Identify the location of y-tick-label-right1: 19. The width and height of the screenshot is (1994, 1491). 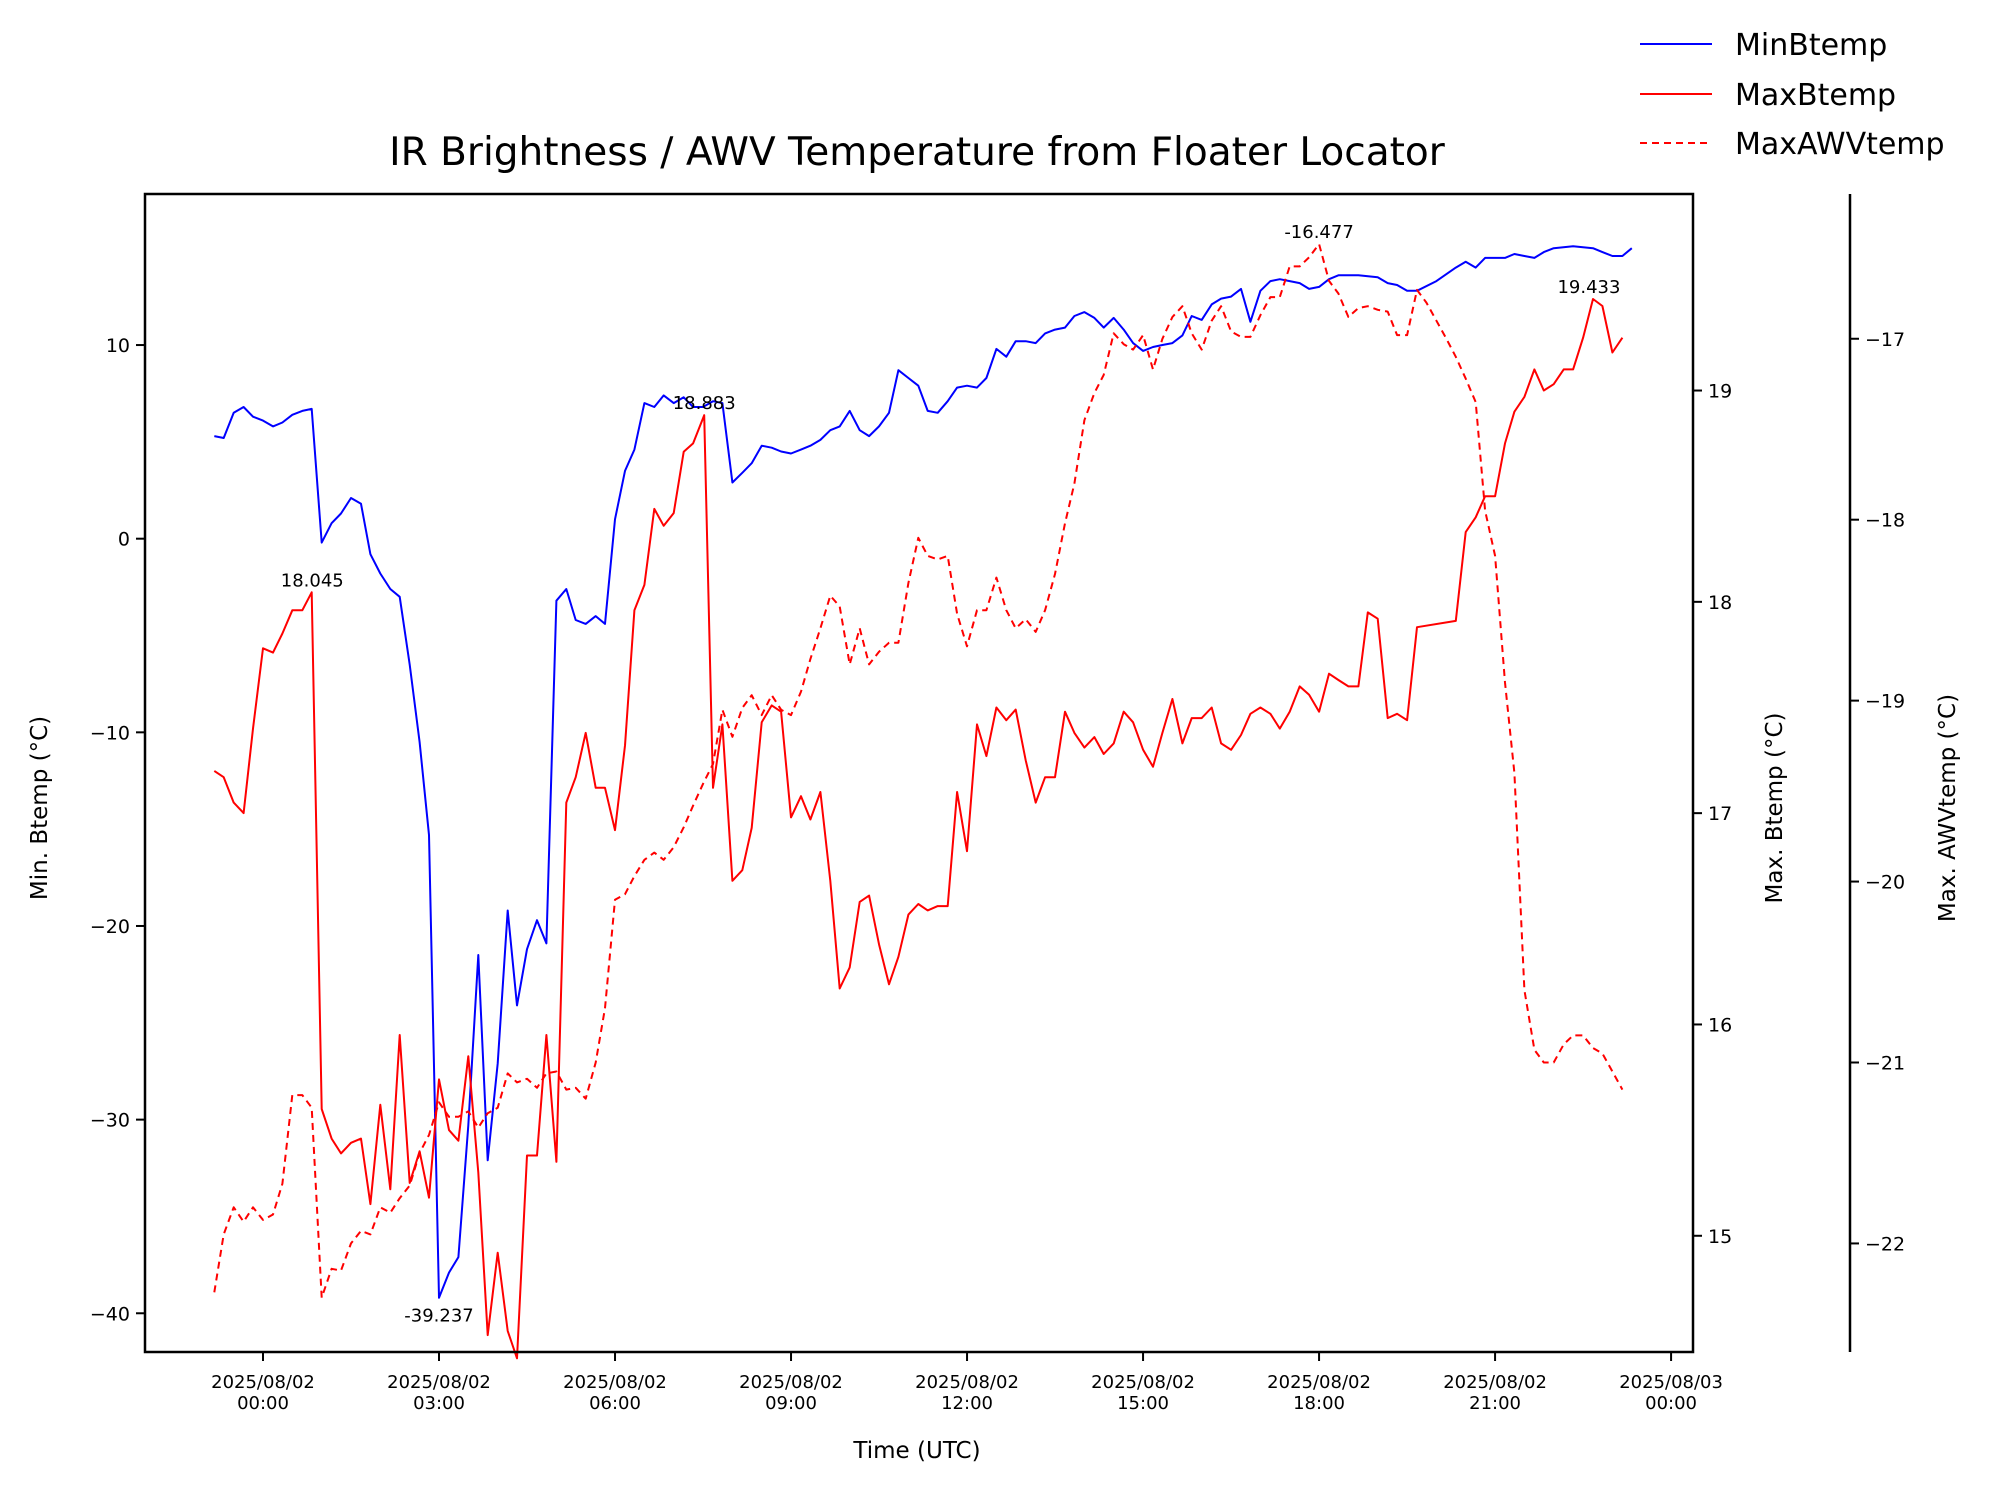
(1720, 392).